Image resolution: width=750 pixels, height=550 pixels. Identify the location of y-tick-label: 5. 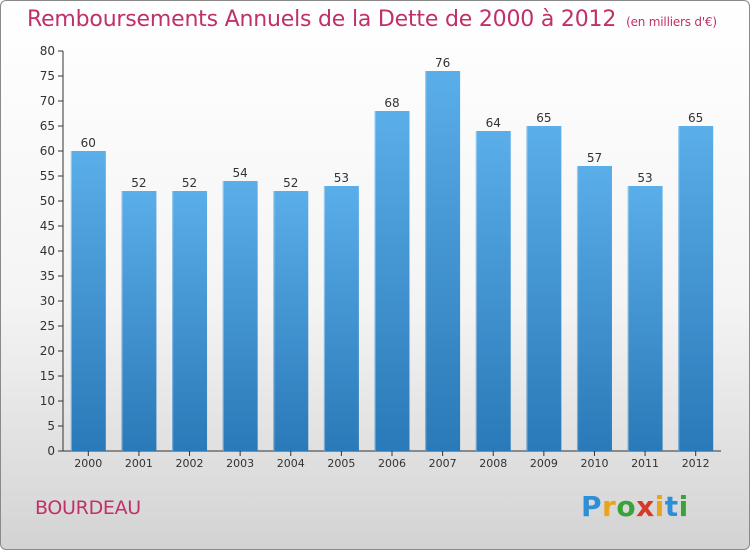
(51, 426).